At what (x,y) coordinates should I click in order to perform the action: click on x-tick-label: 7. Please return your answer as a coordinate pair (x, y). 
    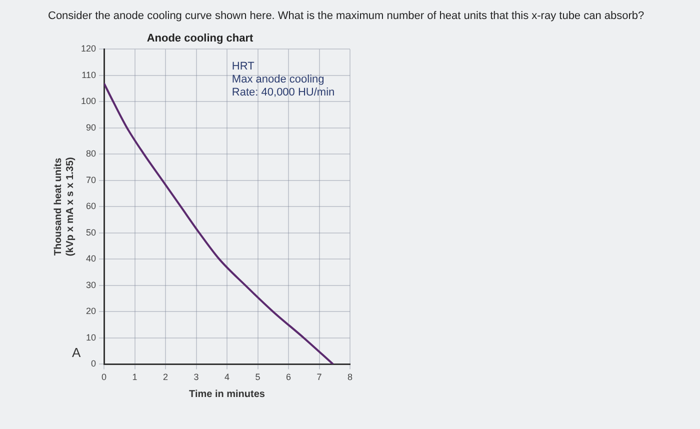
    Looking at the image, I should click on (319, 377).